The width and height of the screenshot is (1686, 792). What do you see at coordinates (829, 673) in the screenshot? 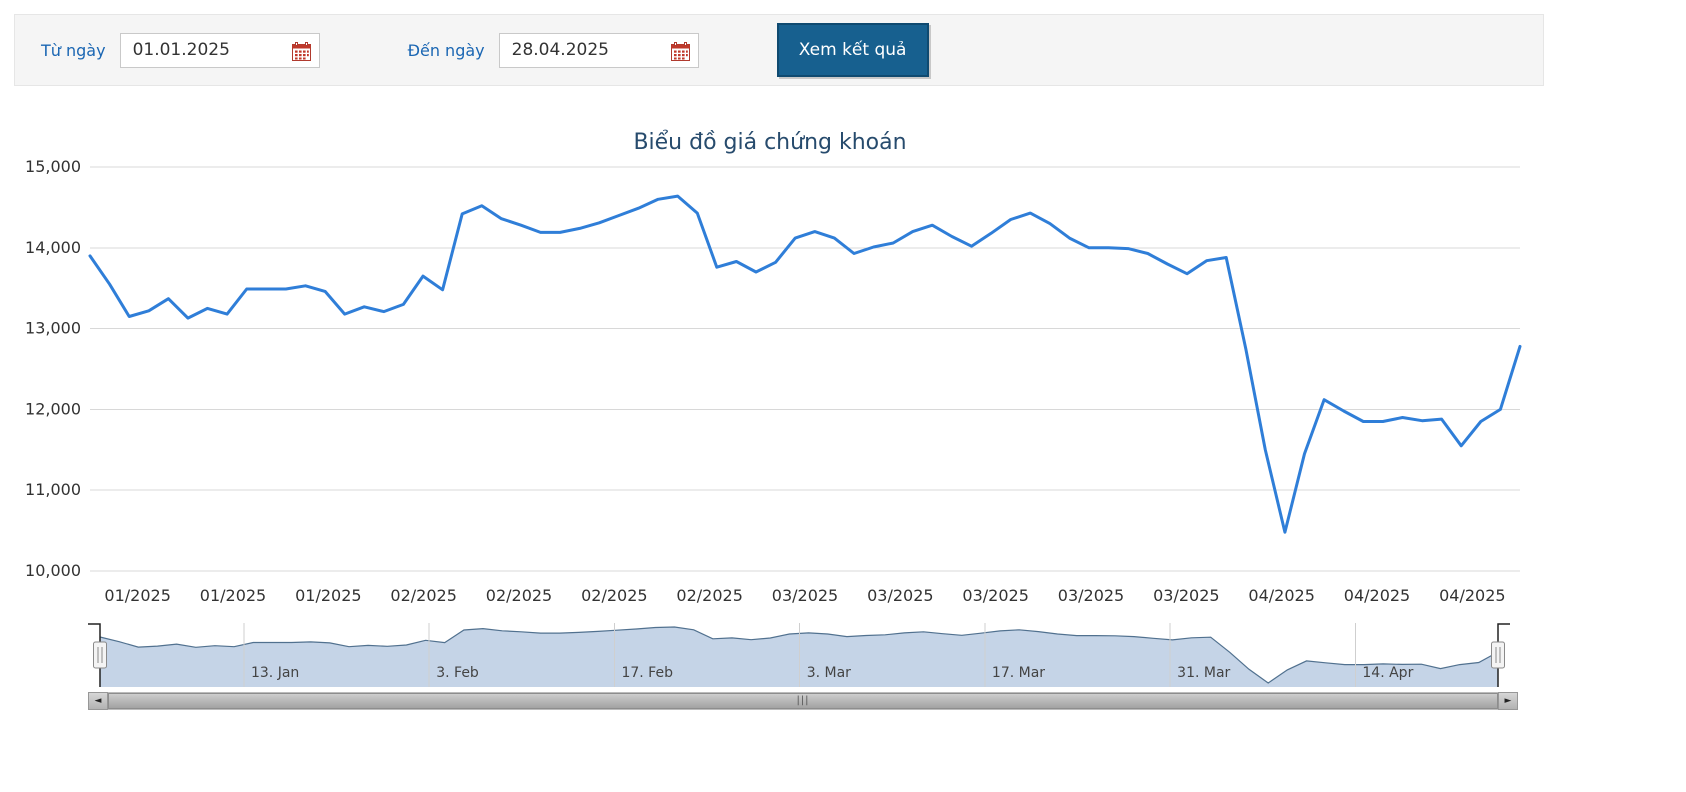
I see `navigator-tick-label: 3. Mar` at bounding box center [829, 673].